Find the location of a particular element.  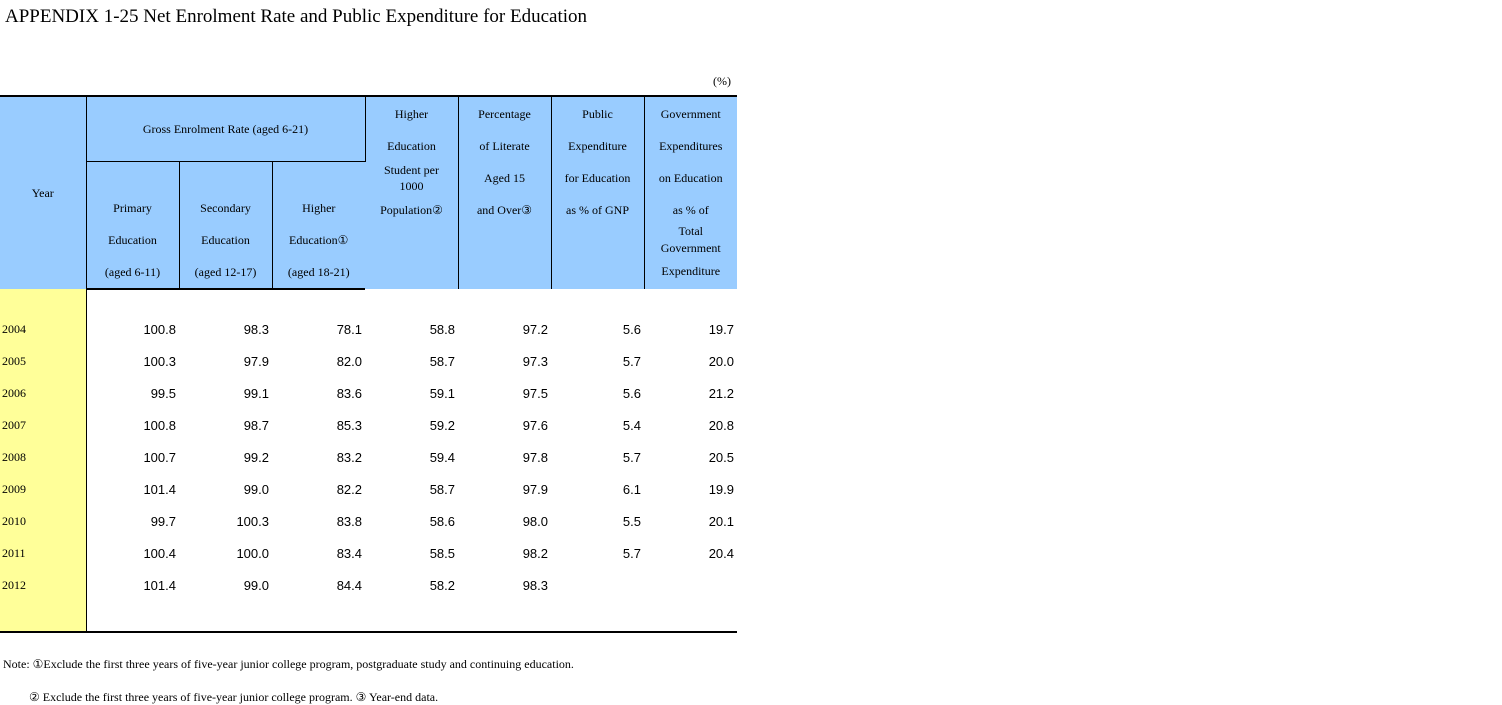

header-text: Aged 15 is located at coordinates (504, 178).